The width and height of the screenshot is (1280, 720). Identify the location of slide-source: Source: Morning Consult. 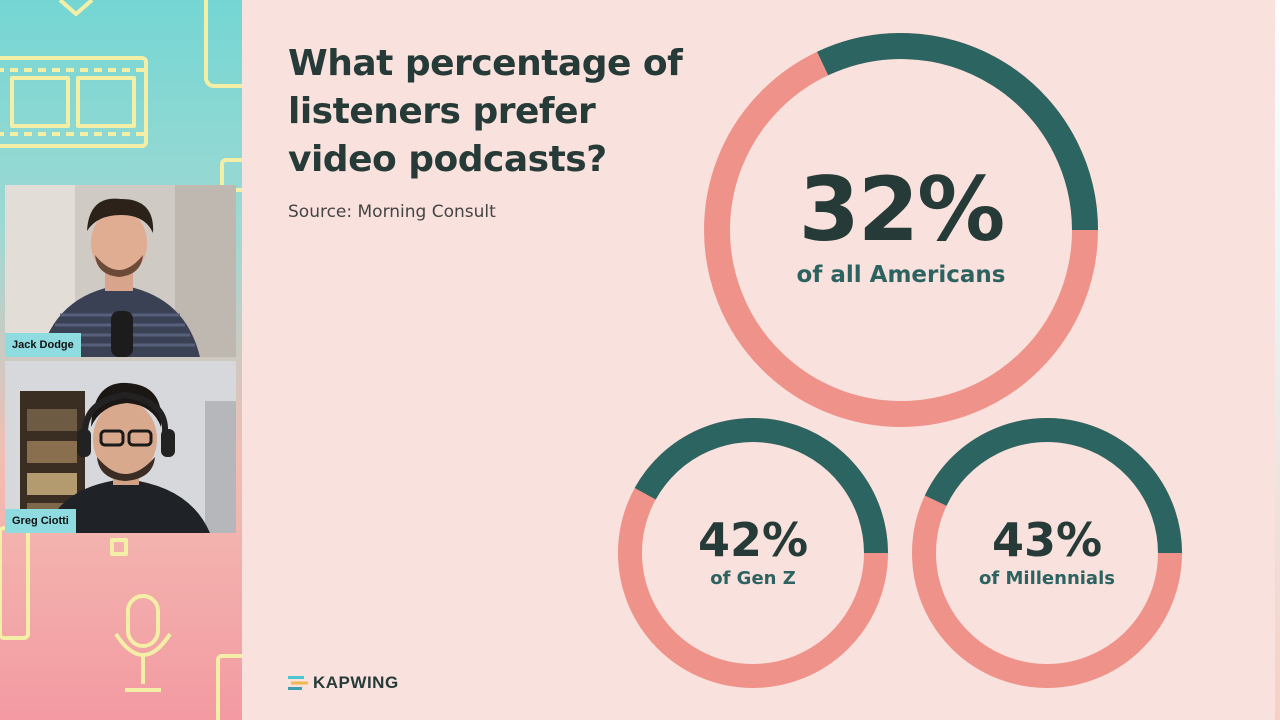
(392, 212).